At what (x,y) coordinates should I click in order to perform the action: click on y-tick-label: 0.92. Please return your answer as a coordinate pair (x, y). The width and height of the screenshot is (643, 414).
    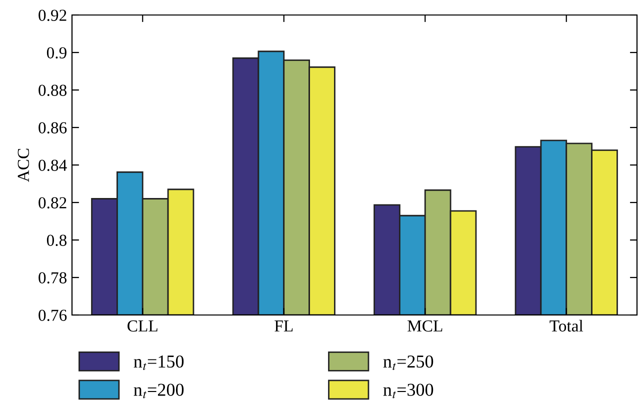
    Looking at the image, I should click on (52, 16).